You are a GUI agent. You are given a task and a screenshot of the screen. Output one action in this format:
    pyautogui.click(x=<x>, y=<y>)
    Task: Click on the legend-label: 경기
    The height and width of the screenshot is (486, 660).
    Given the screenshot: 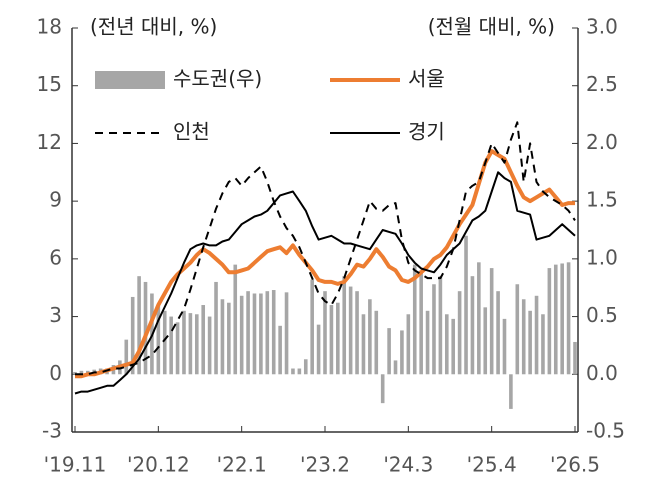 What is the action you would take?
    pyautogui.click(x=426, y=132)
    